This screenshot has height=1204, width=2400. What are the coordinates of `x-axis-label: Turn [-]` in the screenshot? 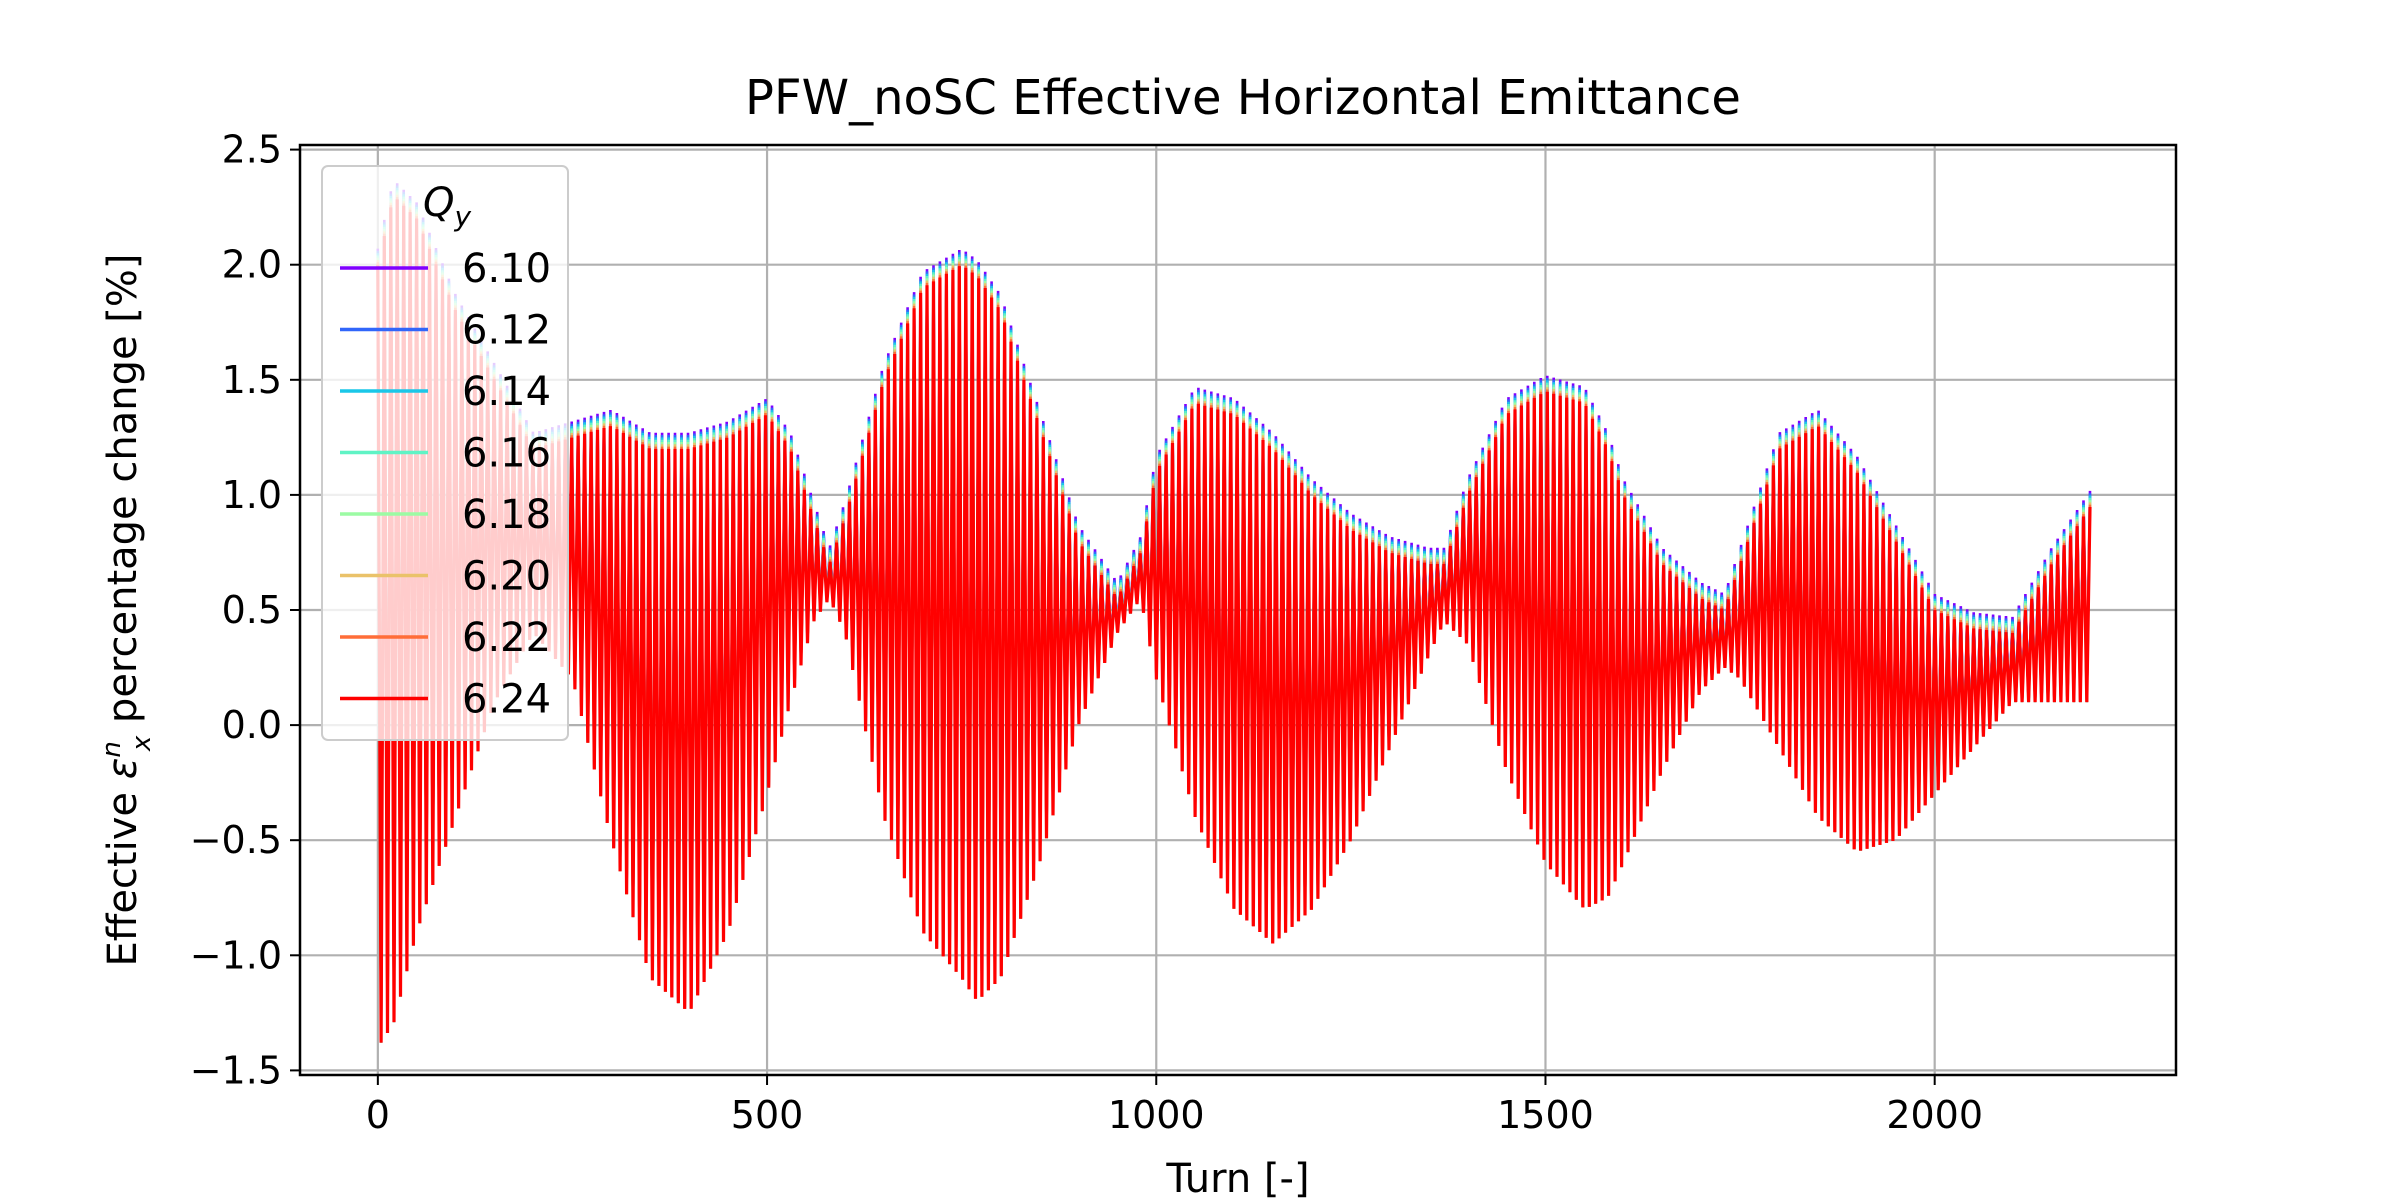 It's located at (1237, 1178).